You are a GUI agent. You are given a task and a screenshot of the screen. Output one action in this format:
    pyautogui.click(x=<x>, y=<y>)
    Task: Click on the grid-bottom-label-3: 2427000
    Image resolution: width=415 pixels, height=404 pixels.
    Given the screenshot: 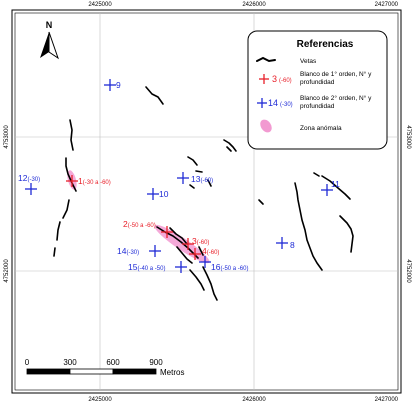 What is the action you would take?
    pyautogui.click(x=387, y=400)
    